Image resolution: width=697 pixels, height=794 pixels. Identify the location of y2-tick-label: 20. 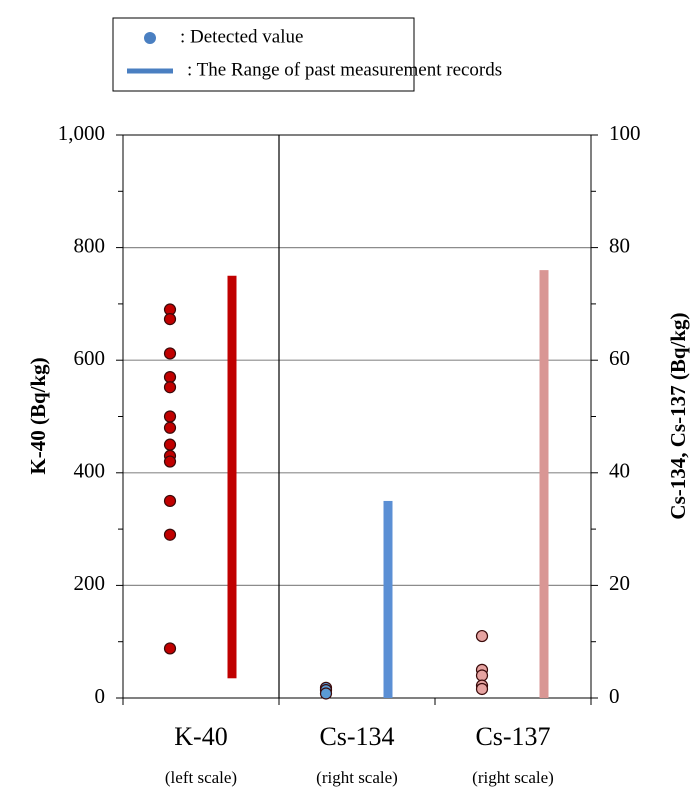
(619, 583).